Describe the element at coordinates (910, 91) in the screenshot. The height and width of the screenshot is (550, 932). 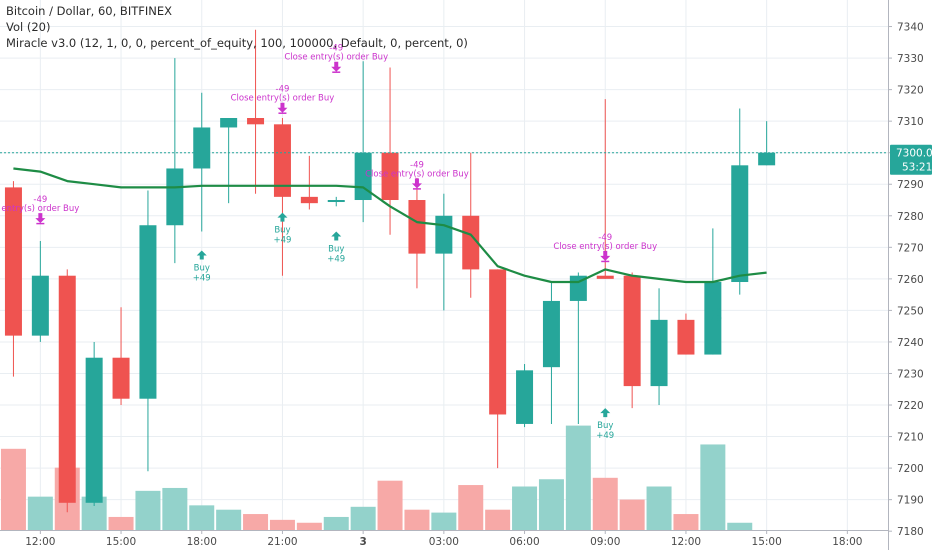
I see `price-tick-label: 7320` at that location.